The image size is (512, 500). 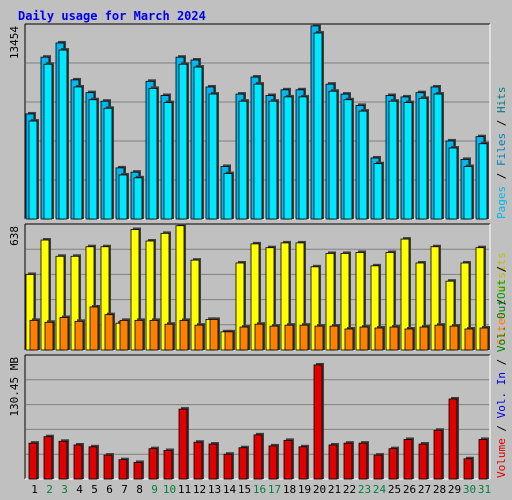 What do you see at coordinates (424, 489) in the screenshot?
I see `x-tick-label: 27` at bounding box center [424, 489].